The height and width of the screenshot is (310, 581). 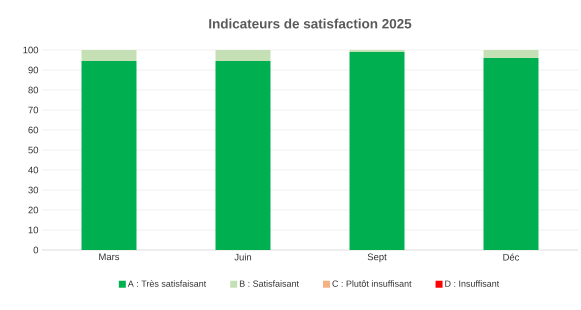 What do you see at coordinates (33, 210) in the screenshot?
I see `y-tick-label: 20` at bounding box center [33, 210].